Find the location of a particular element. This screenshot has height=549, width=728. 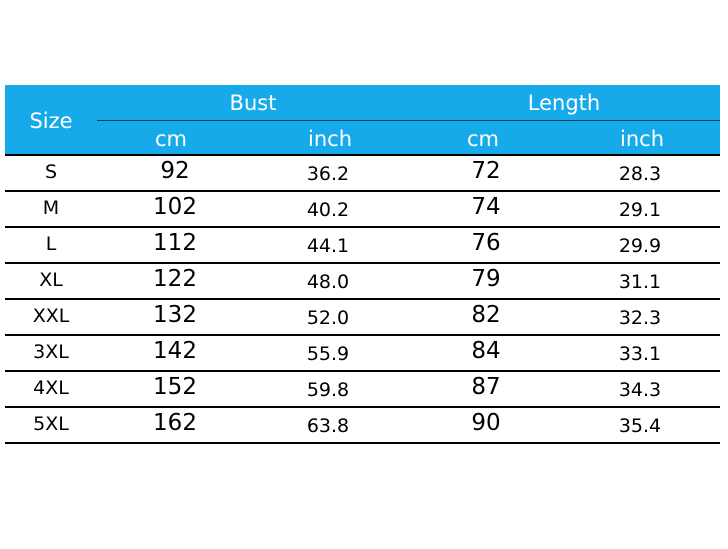

cell-length-inch: 34.3 is located at coordinates (640, 390).